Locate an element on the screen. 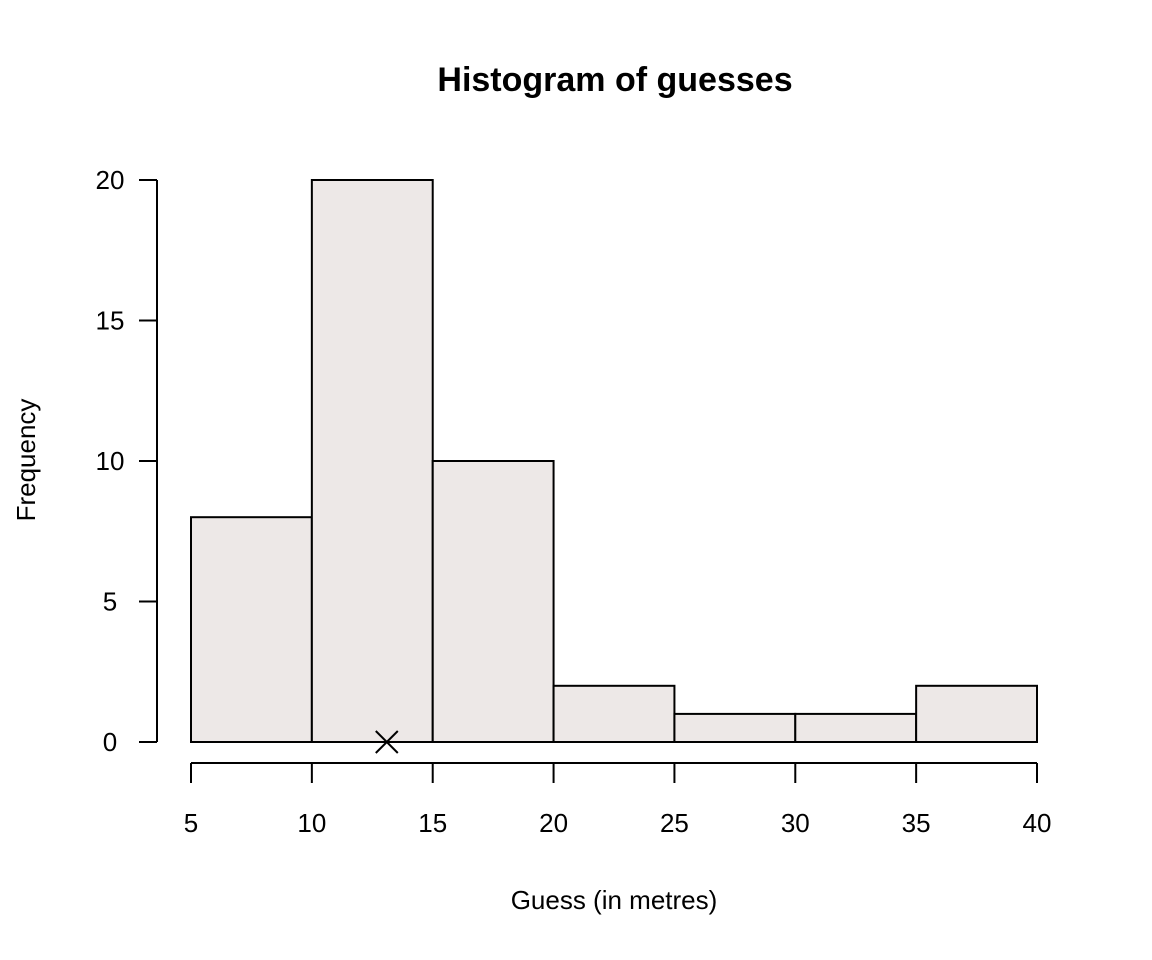 Image resolution: width=1152 pixels, height=960 pixels. x-axis-label: Guess (in metres) is located at coordinates (614, 900).